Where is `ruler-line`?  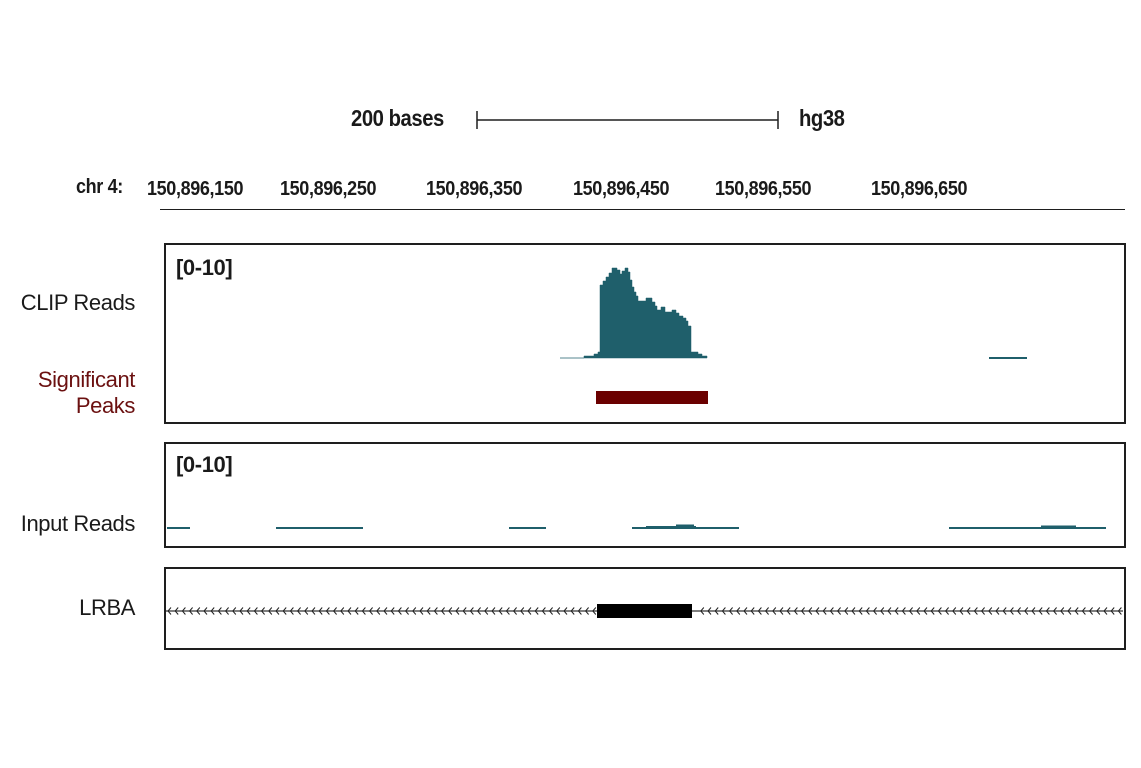 ruler-line is located at coordinates (642, 209).